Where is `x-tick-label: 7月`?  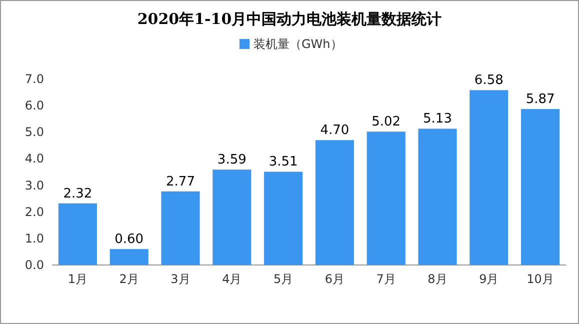 x-tick-label: 7月 is located at coordinates (386, 279).